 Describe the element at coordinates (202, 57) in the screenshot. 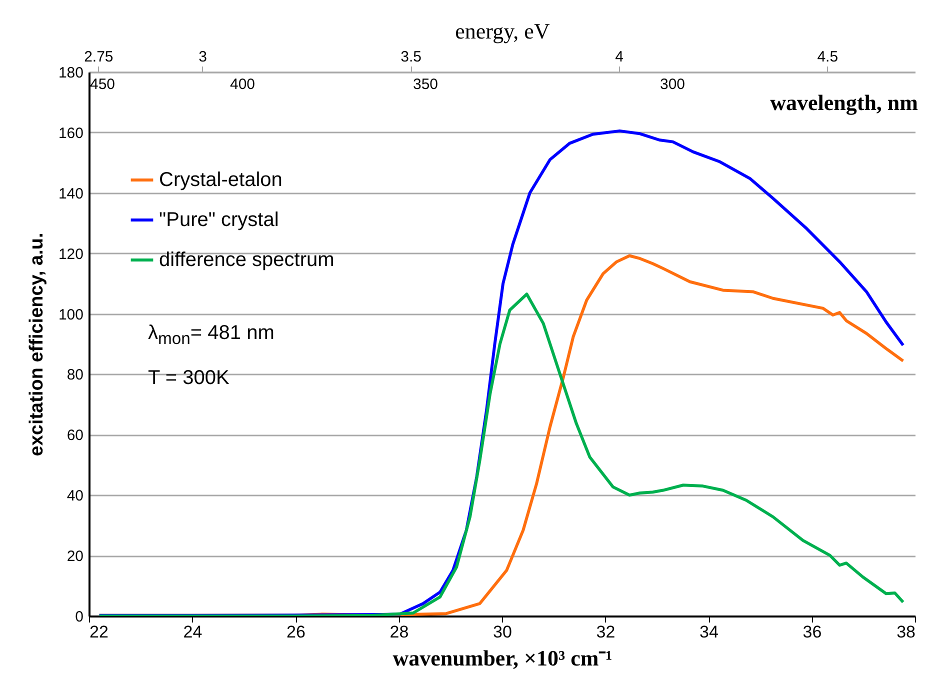

I see `x2-tick-label: 3` at that location.